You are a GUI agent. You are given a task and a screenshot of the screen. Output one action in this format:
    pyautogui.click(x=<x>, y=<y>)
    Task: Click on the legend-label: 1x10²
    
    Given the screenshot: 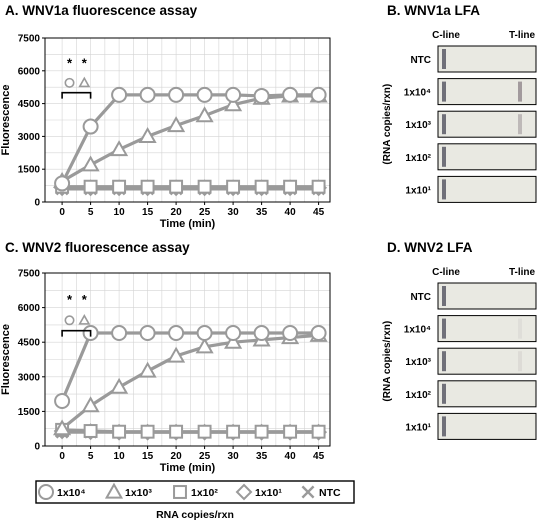 What is the action you would take?
    pyautogui.click(x=204, y=493)
    